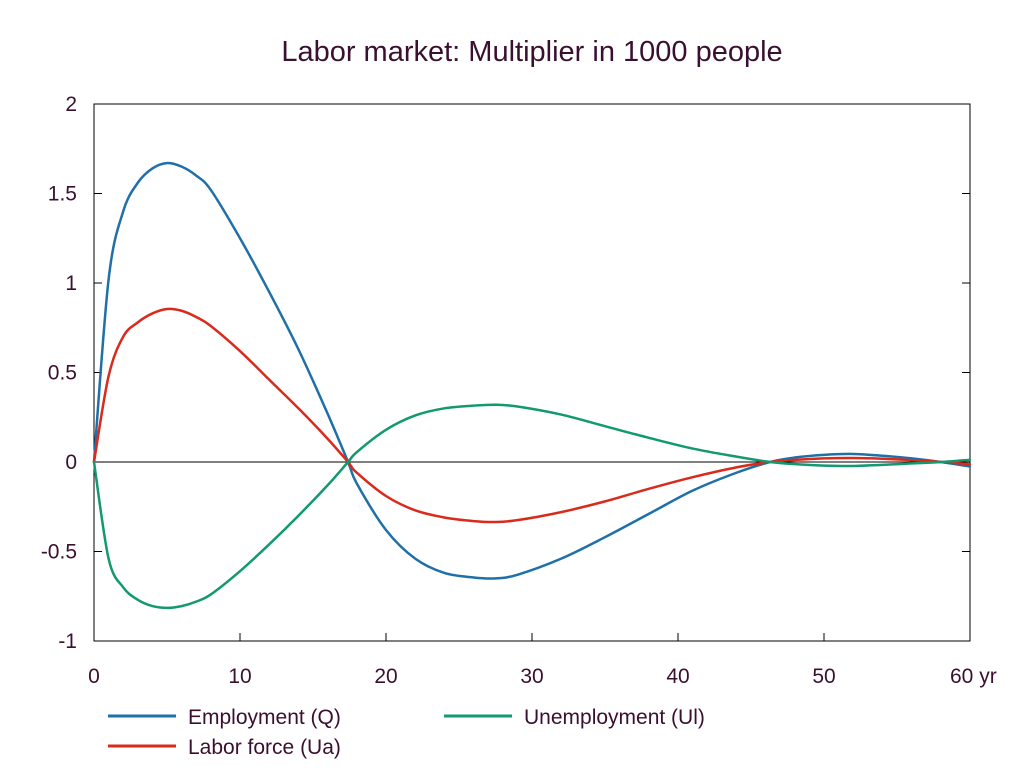 This screenshot has width=1024, height=778. I want to click on x-tick-label: 0, so click(94, 676).